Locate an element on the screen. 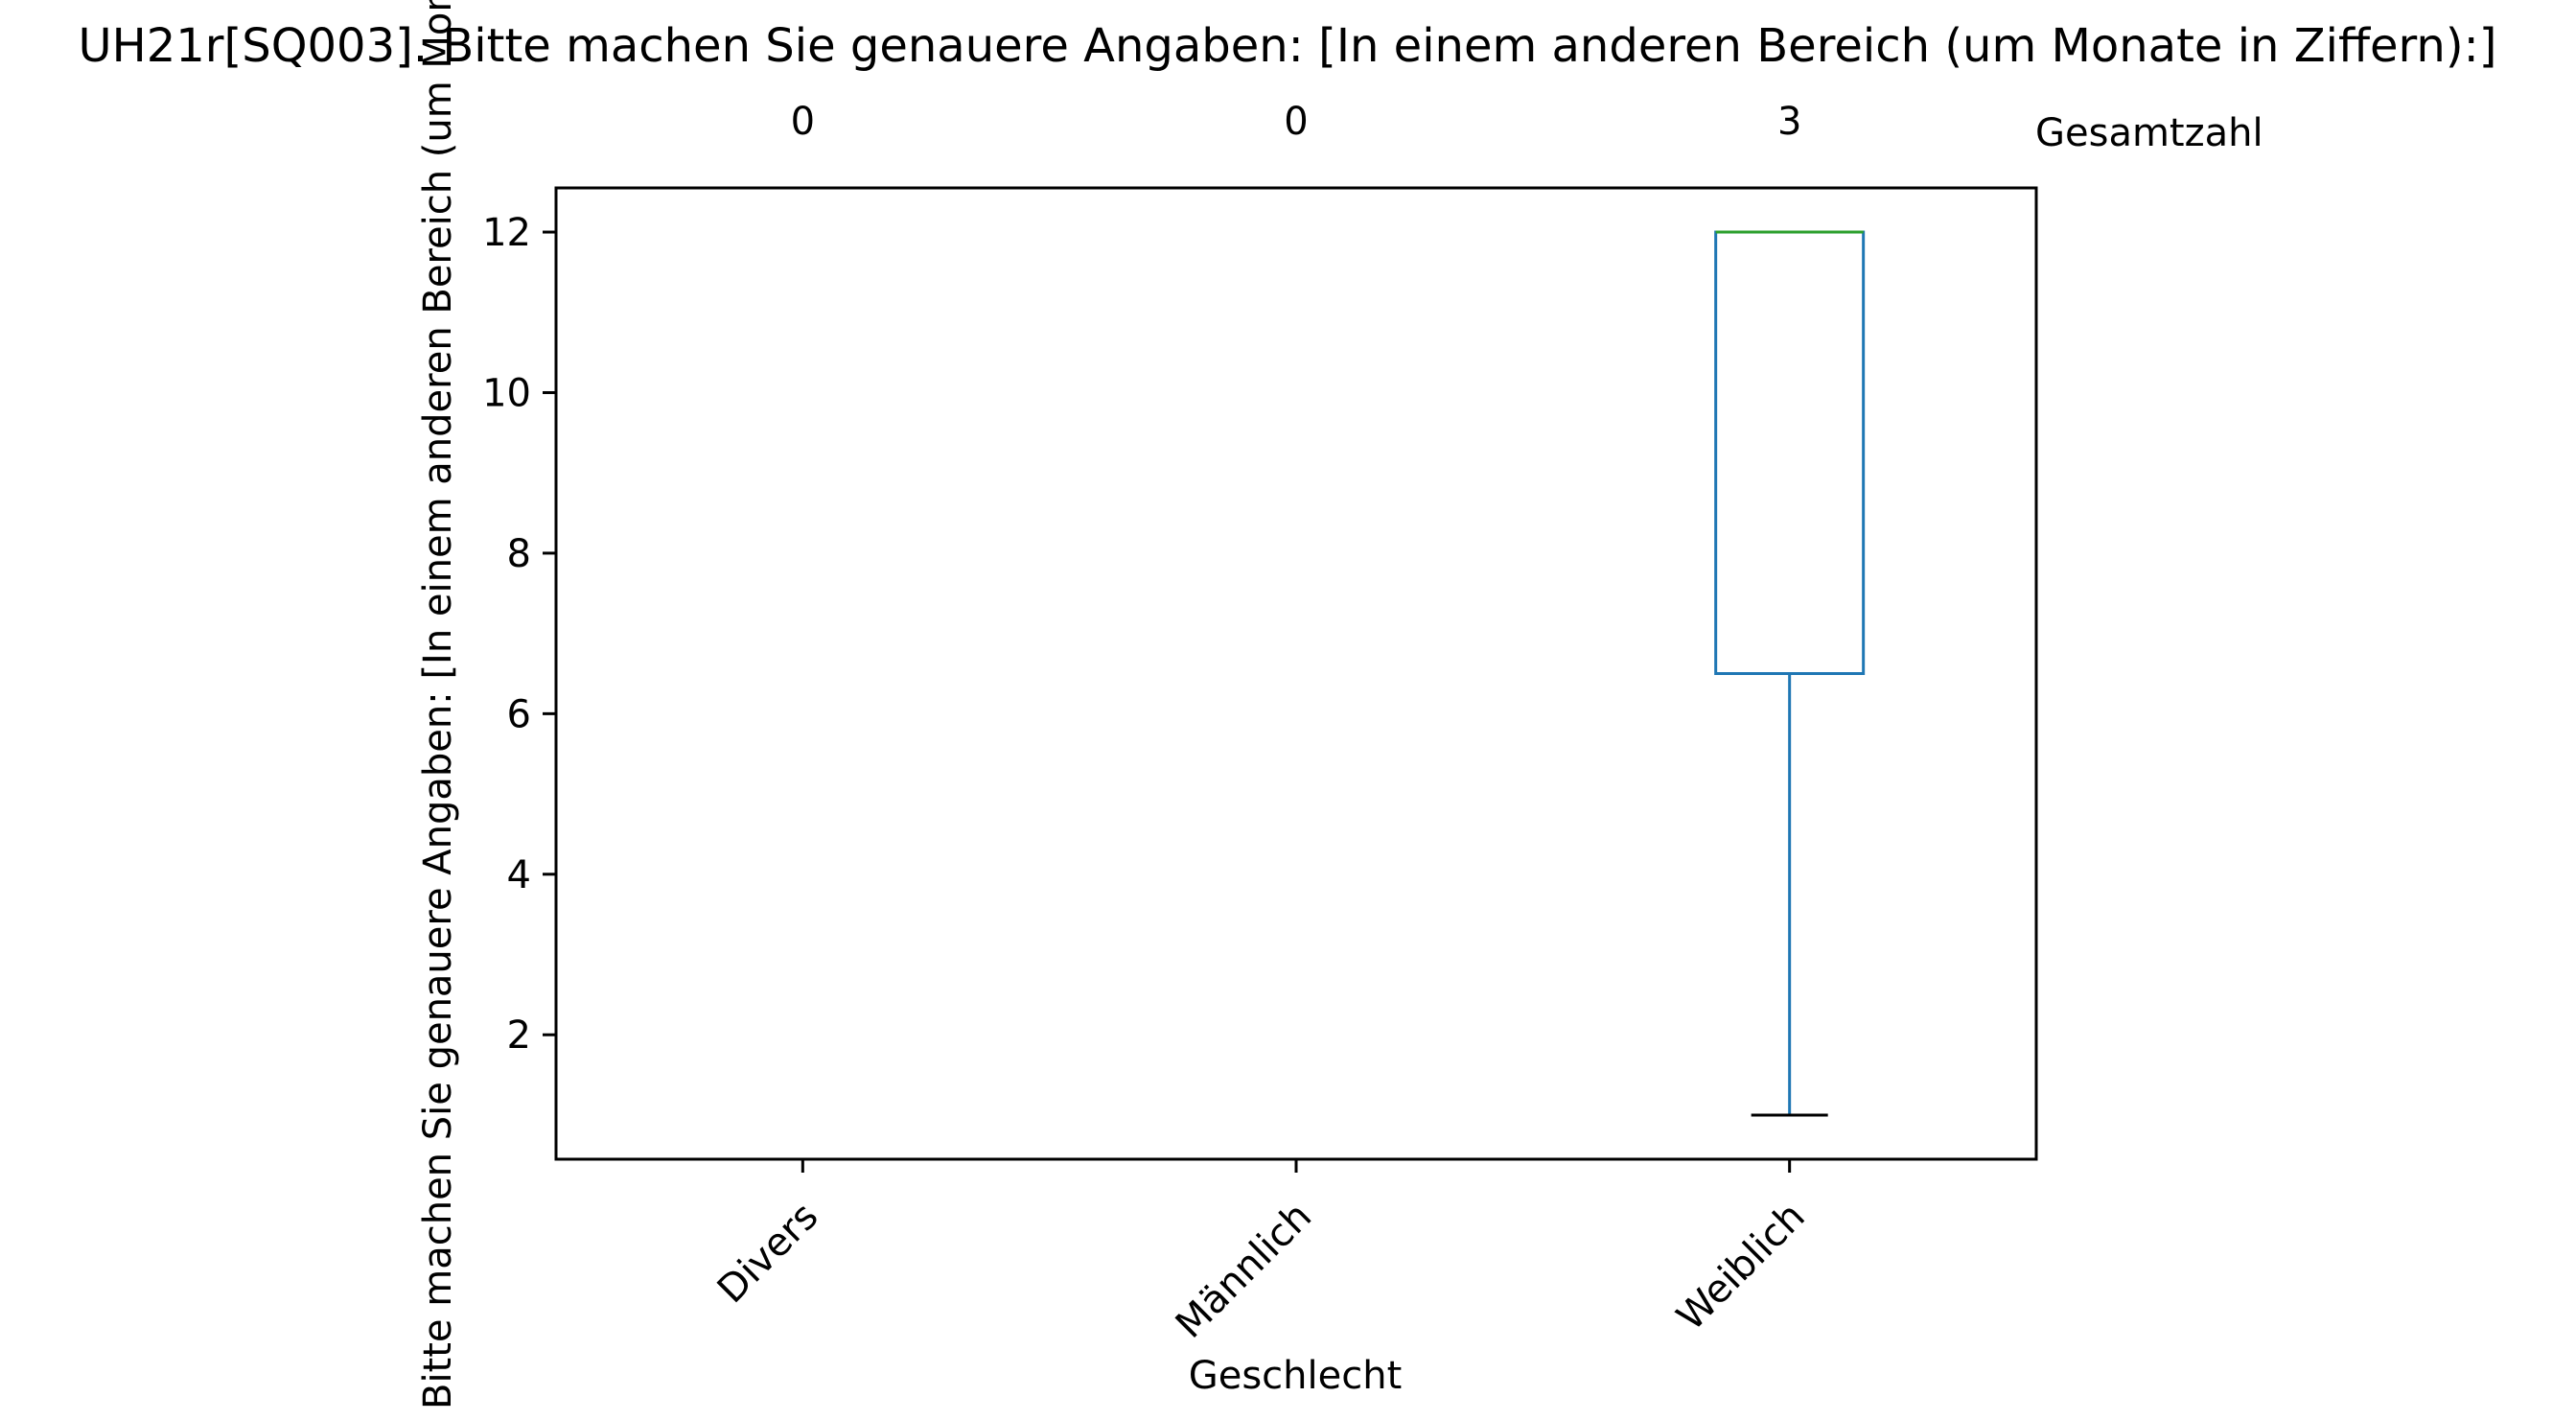  y-axis: 2 4 6 8 10 12 is located at coordinates (519, 634).